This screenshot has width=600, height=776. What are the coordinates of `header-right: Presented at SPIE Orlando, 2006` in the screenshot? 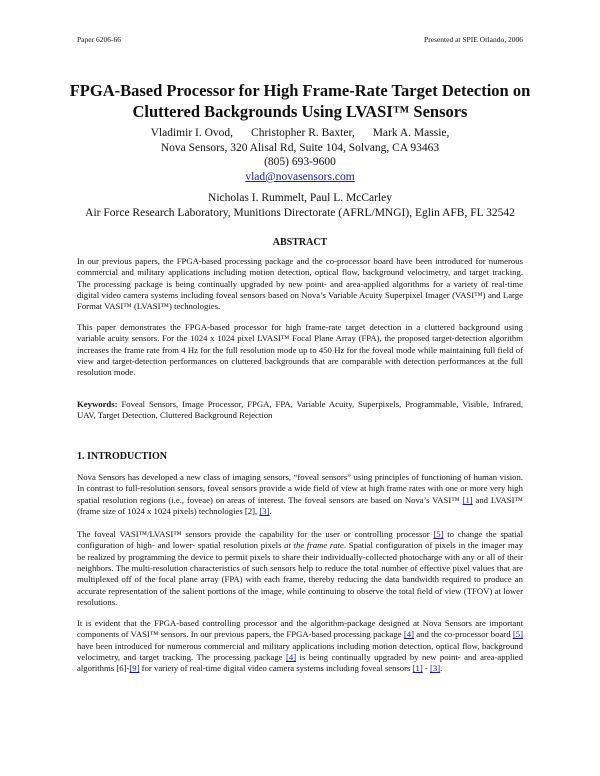 It's located at (473, 39).